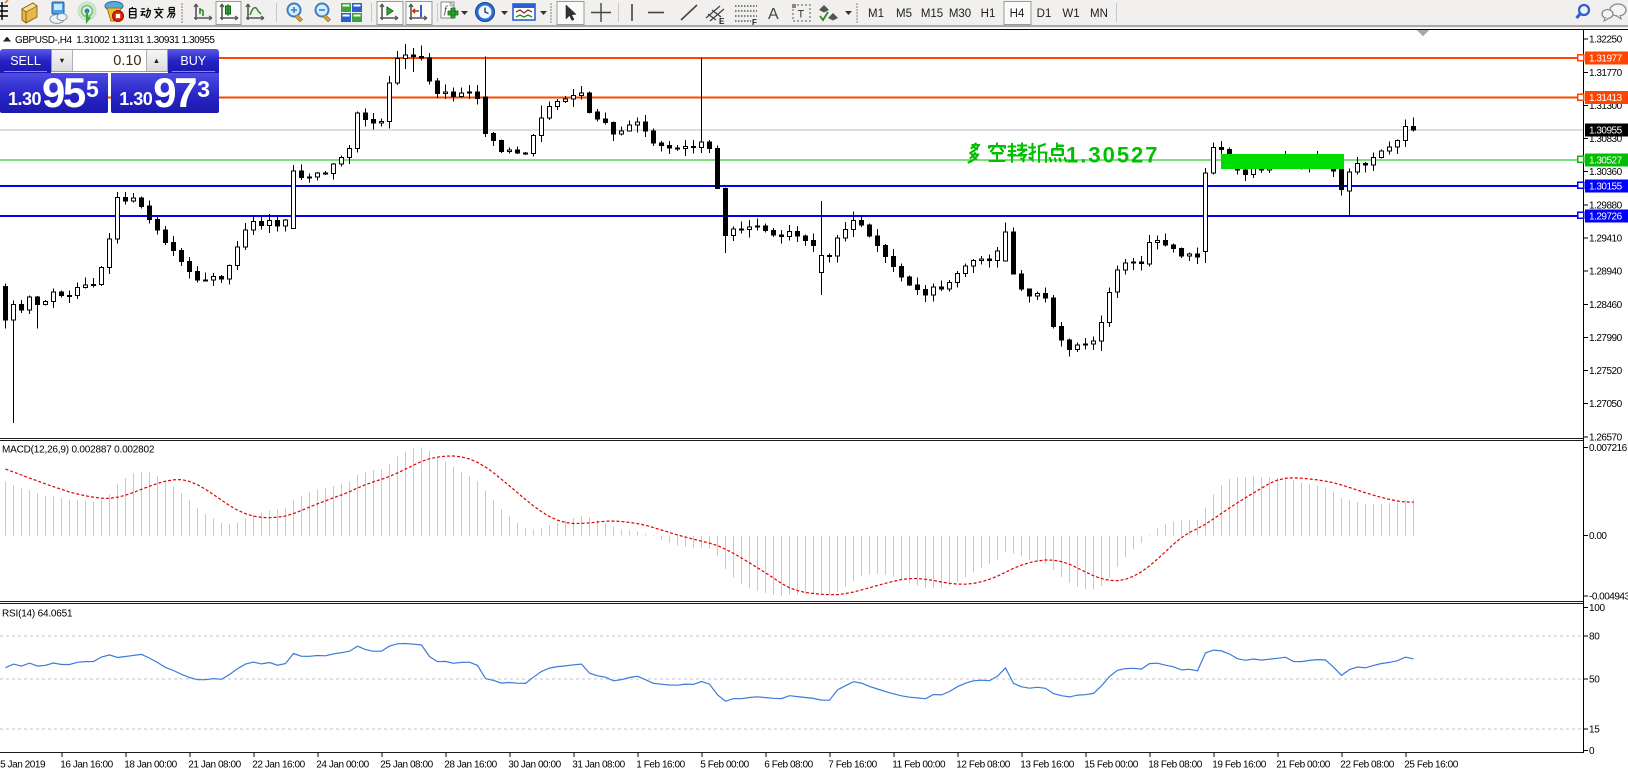  What do you see at coordinates (214, 765) in the screenshot?
I see `svg-text: 21 Jan 08:00` at bounding box center [214, 765].